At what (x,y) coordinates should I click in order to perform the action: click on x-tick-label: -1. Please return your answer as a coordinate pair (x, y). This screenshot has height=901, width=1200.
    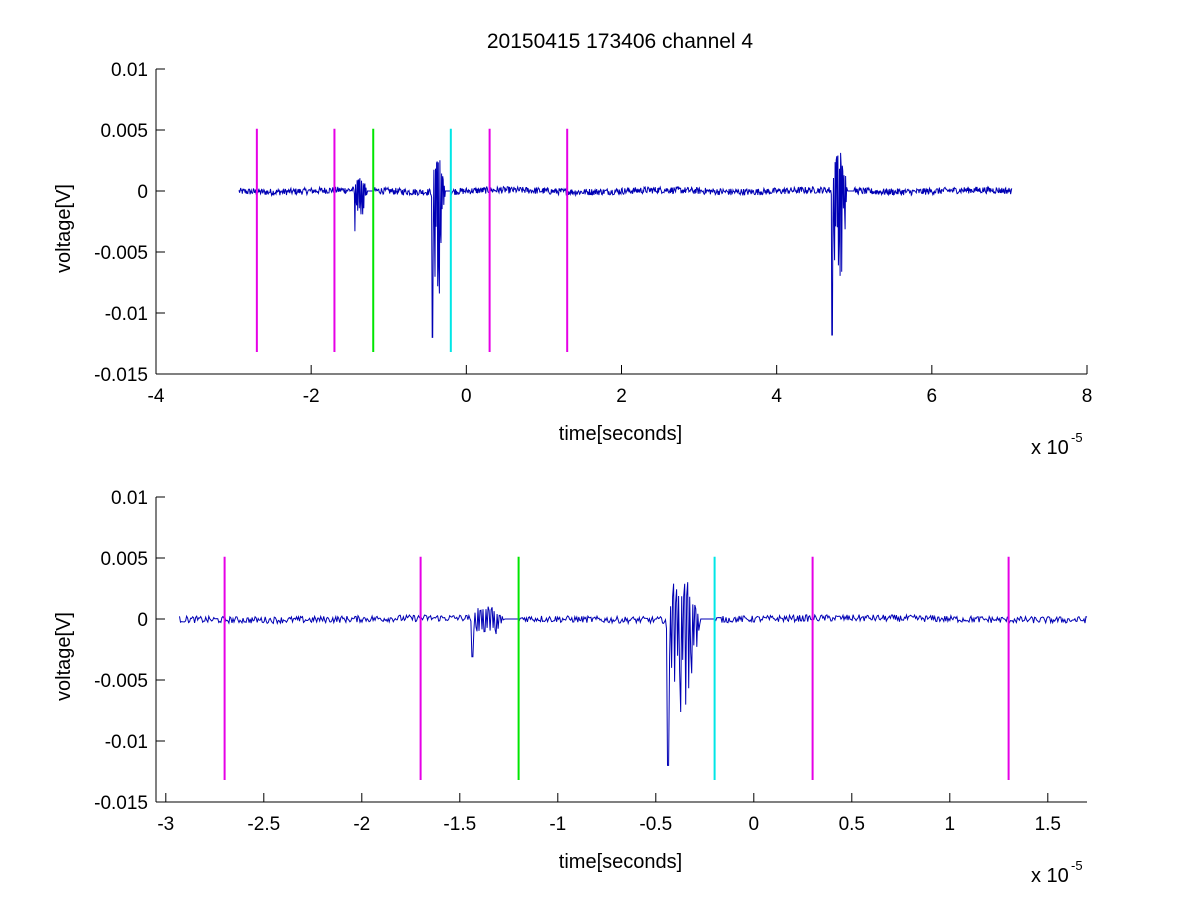
    Looking at the image, I should click on (557, 824).